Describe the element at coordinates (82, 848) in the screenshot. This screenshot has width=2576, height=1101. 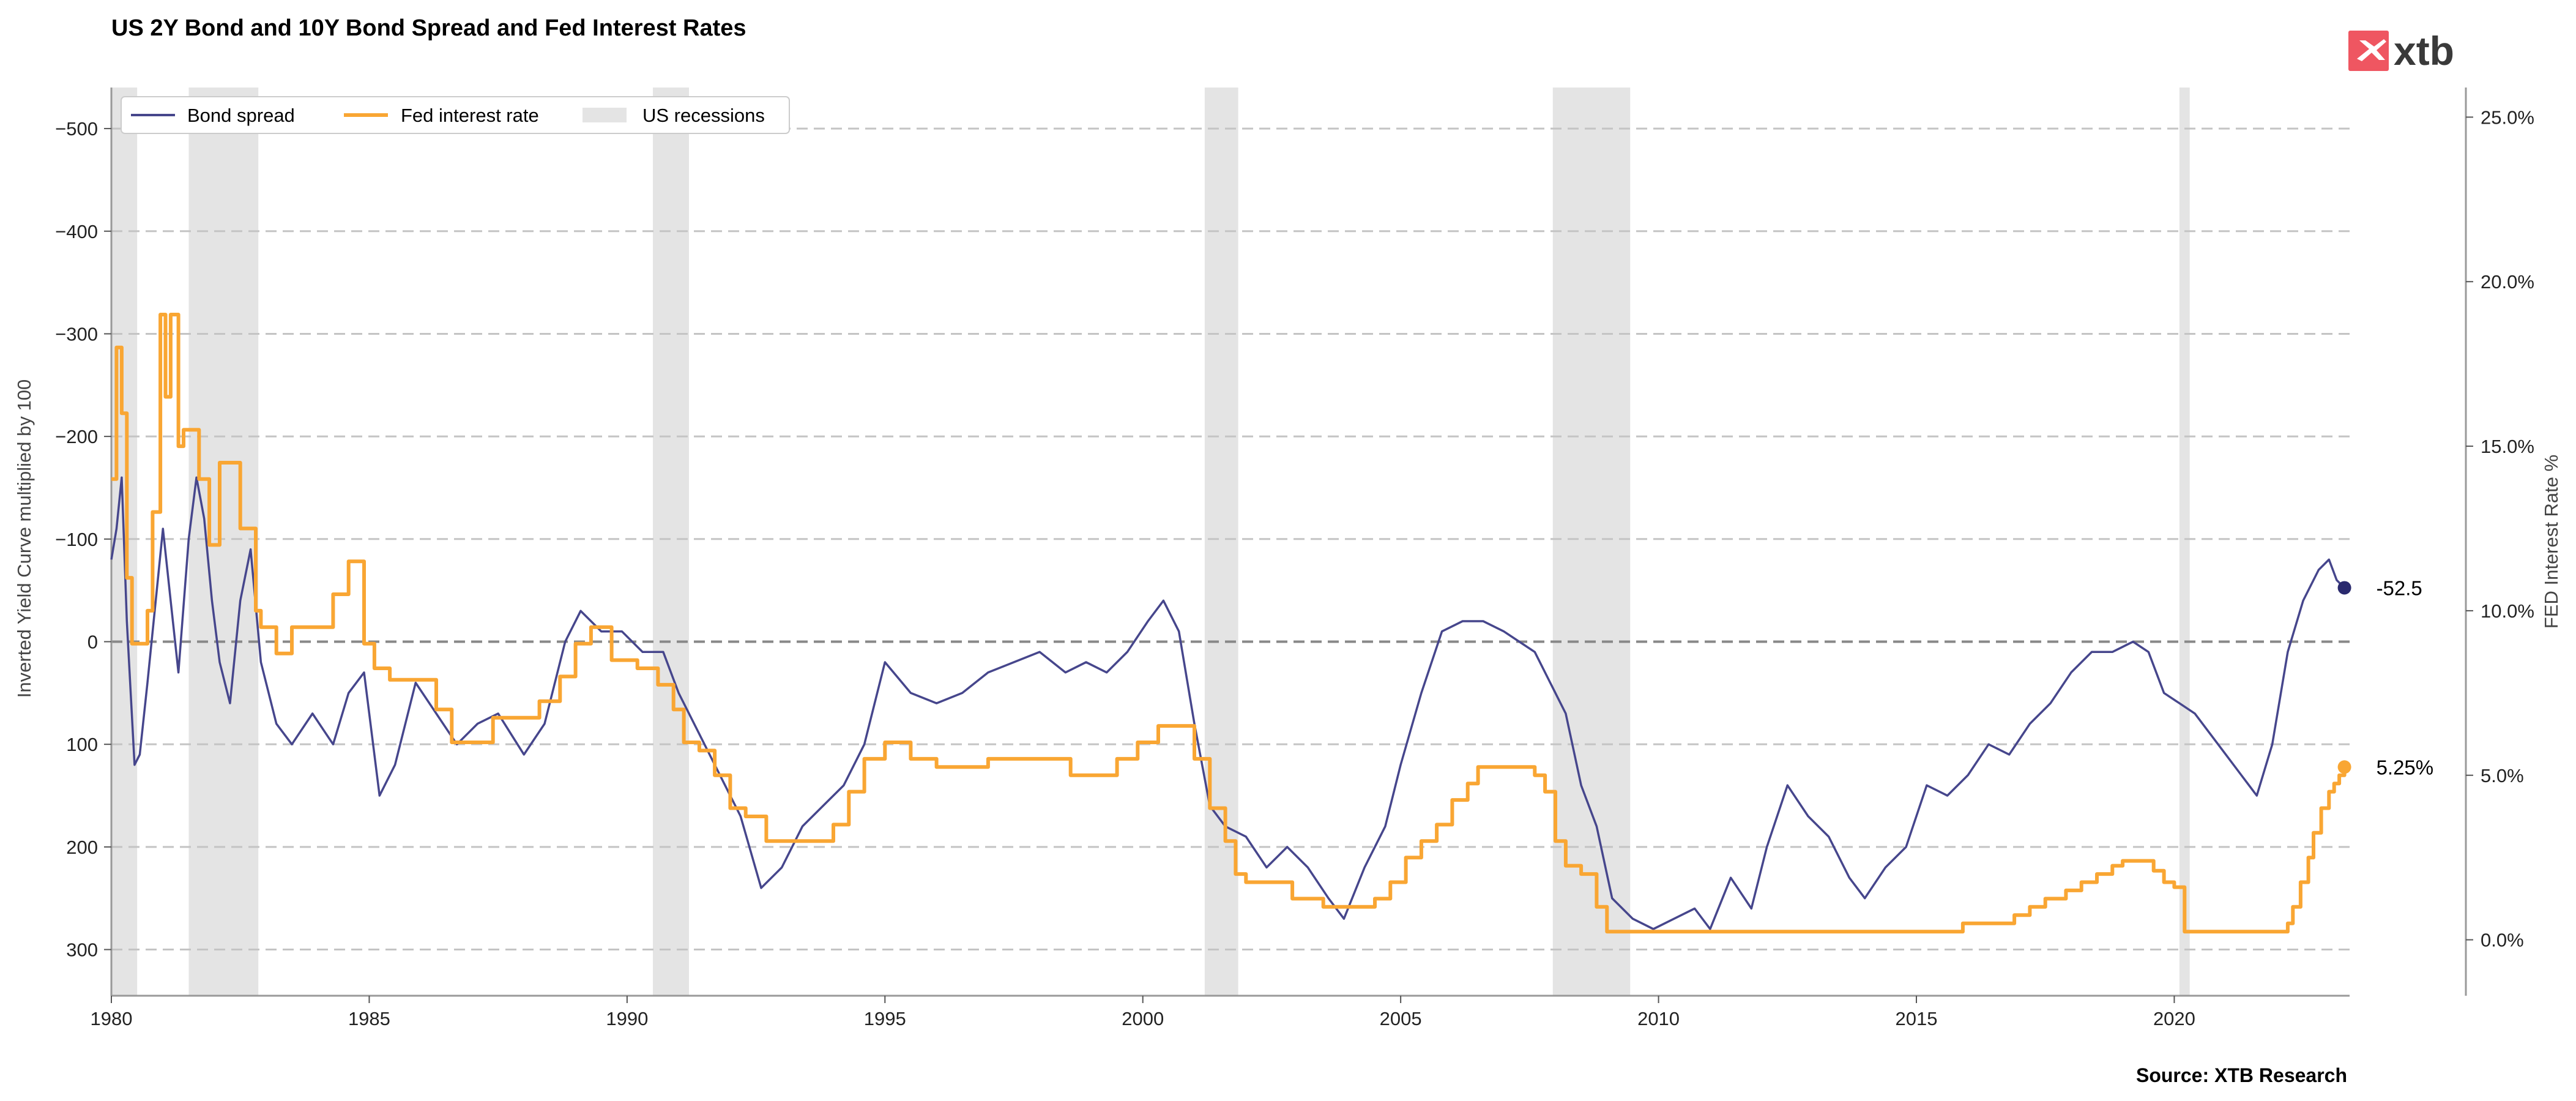
I see `left-tick-label-7: 200` at that location.